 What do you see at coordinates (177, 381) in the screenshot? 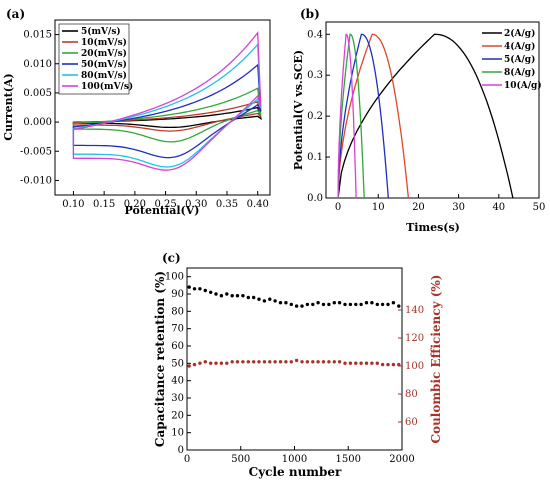
I see `y-tick-label: 40` at bounding box center [177, 381].